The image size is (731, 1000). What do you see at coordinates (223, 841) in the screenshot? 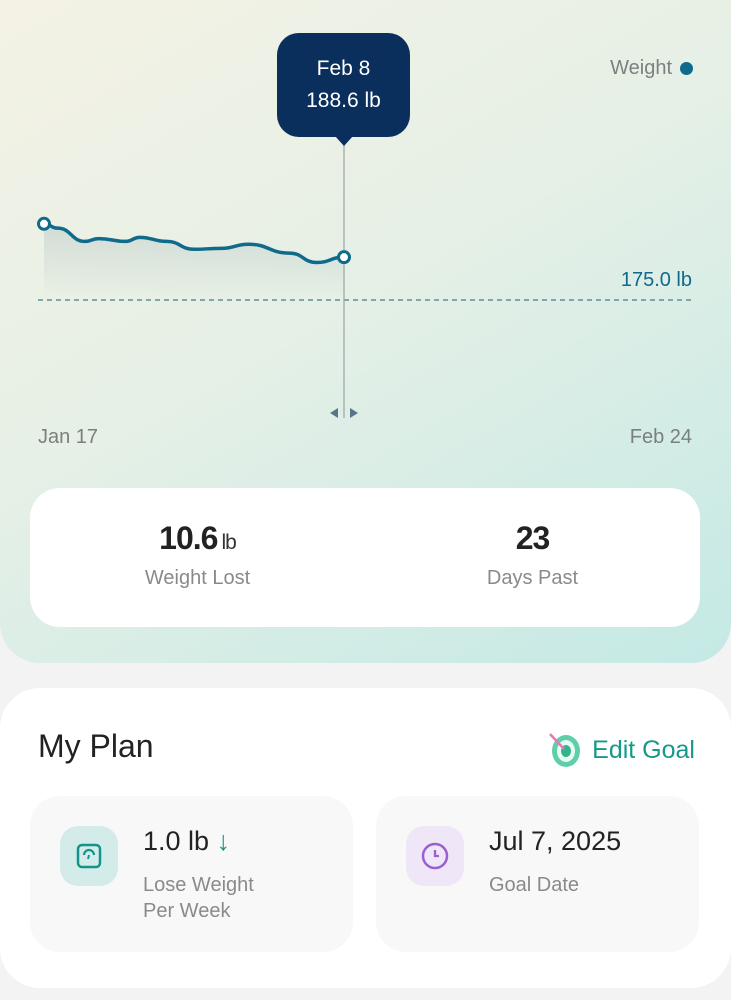
I see `arrow-down-icon: ↓` at bounding box center [223, 841].